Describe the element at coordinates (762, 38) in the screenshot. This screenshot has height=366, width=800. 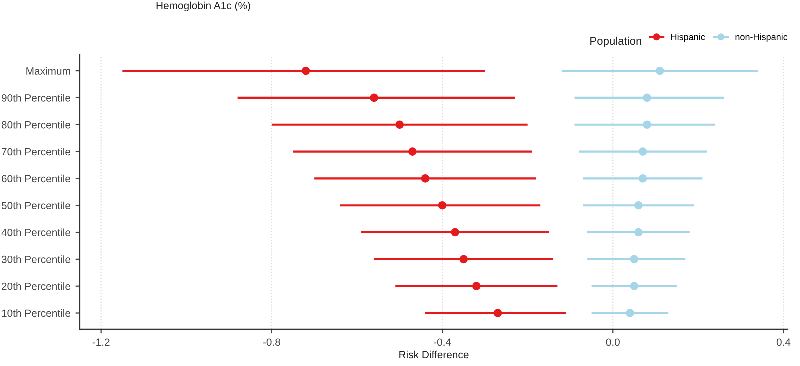
I see `legend-label: non-Hispanic` at that location.